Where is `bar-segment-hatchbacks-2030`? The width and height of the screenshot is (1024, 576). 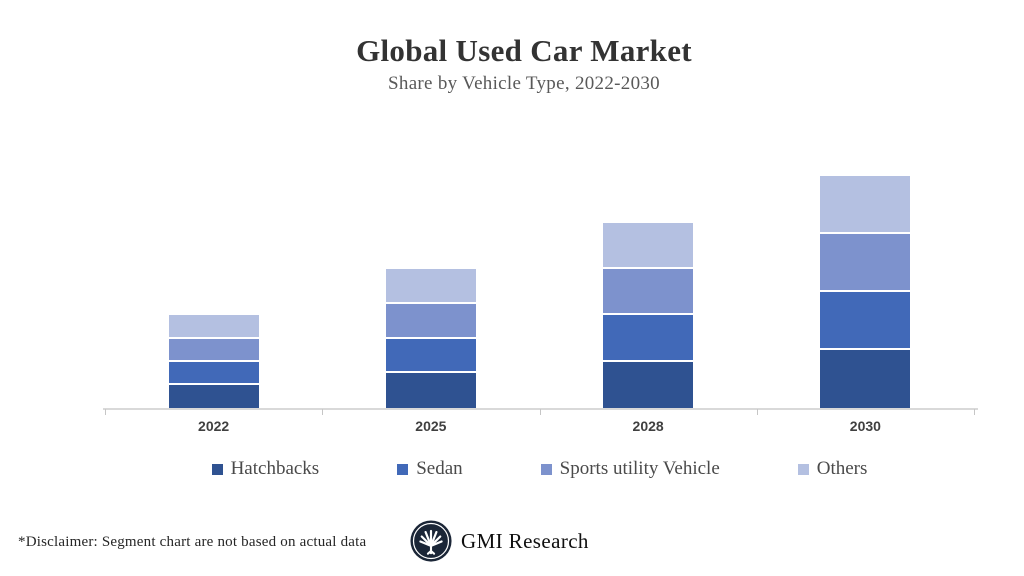 bar-segment-hatchbacks-2030 is located at coordinates (865, 379).